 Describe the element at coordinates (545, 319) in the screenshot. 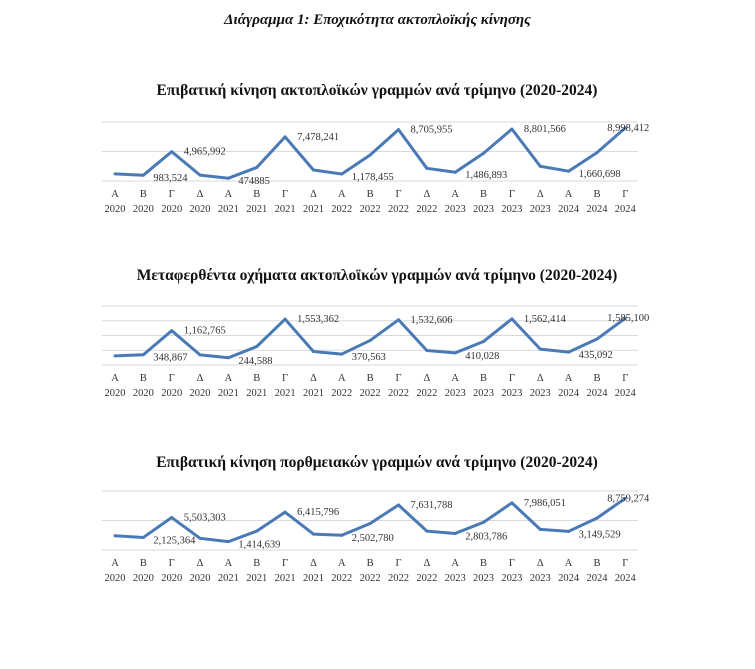

I see `data-label: 1,562,414` at that location.